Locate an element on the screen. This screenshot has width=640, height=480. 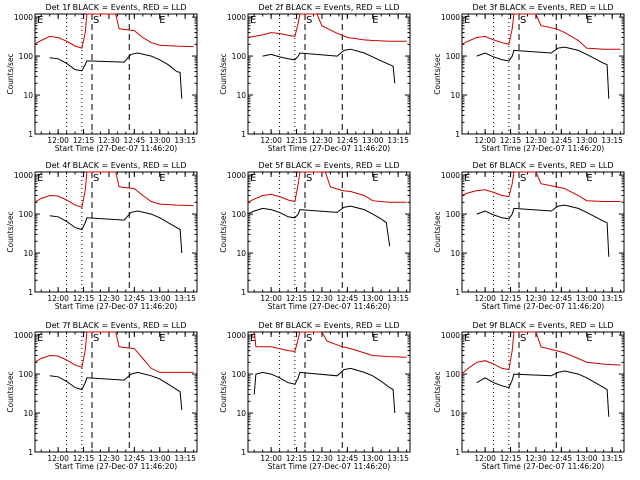
panel-title: Det 4f BLACK = Events, RED = LLD is located at coordinates (115, 165).